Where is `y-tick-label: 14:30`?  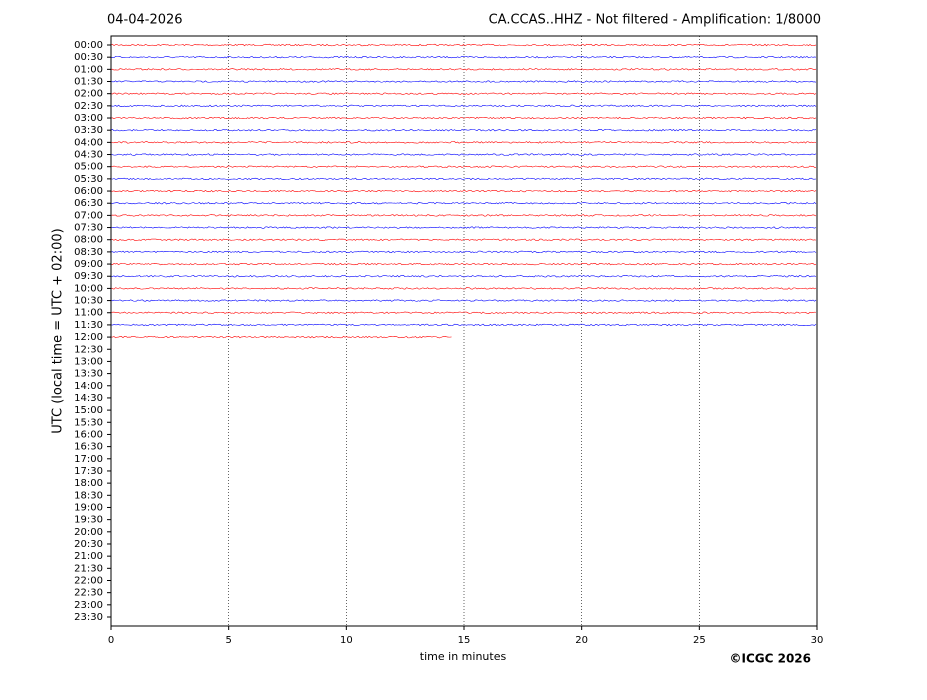 y-tick-label: 14:30 is located at coordinates (88, 398).